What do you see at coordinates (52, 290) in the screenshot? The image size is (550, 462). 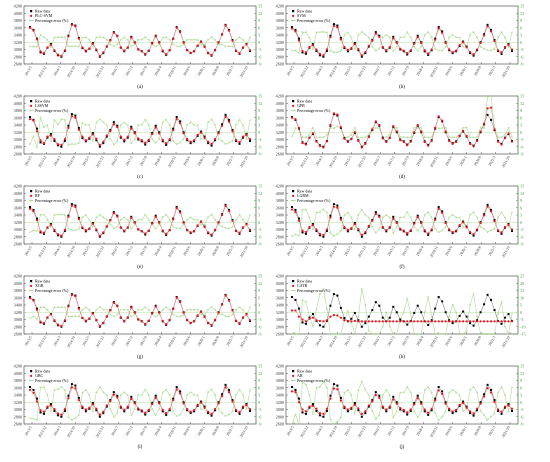 I see `legend-err-label: Percentage error (%)` at bounding box center [52, 290].